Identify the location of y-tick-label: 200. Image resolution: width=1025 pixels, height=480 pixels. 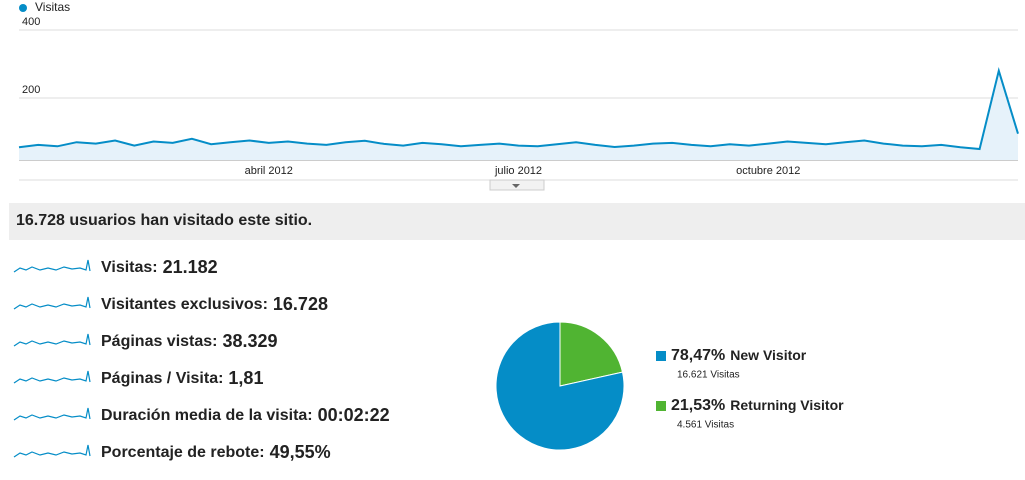
(31, 90).